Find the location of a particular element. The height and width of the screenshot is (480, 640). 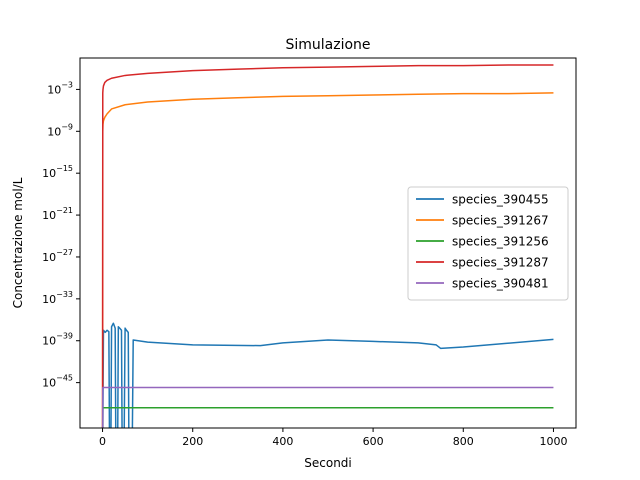

x-axis: 0 200 400 600 800 1000 is located at coordinates (333, 438).